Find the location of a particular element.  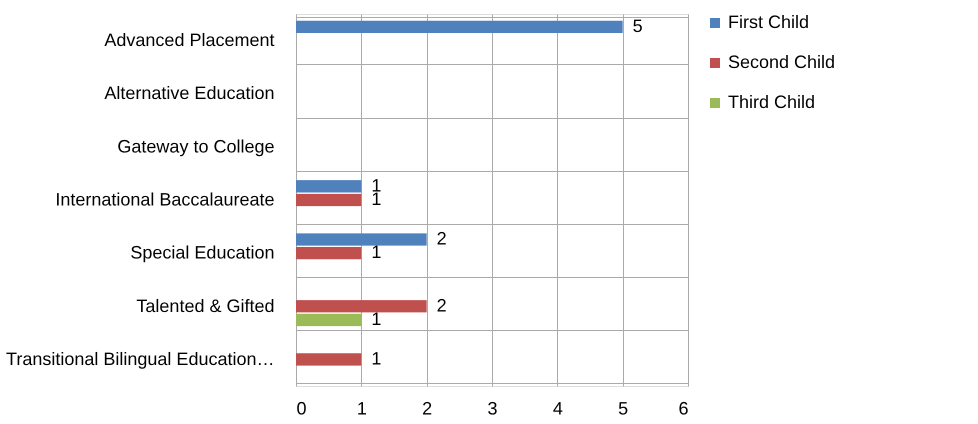

x-tick-label: 0 is located at coordinates (301, 408).